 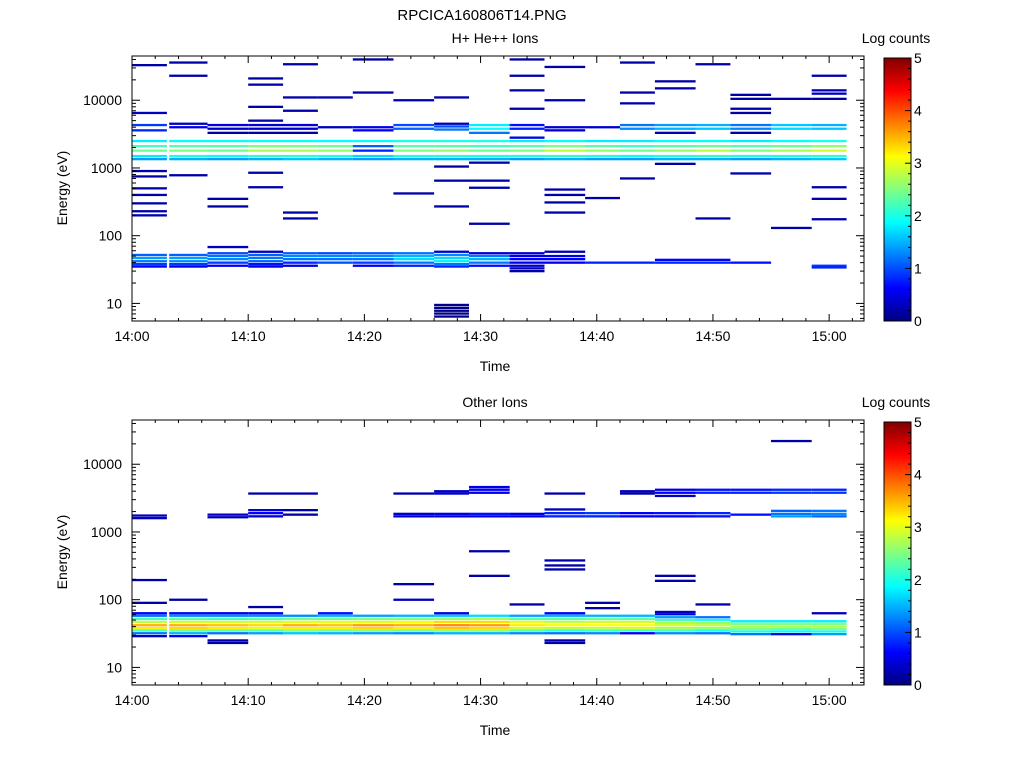 What do you see at coordinates (131, 700) in the screenshot?
I see `x-tick-label: 14:00` at bounding box center [131, 700].